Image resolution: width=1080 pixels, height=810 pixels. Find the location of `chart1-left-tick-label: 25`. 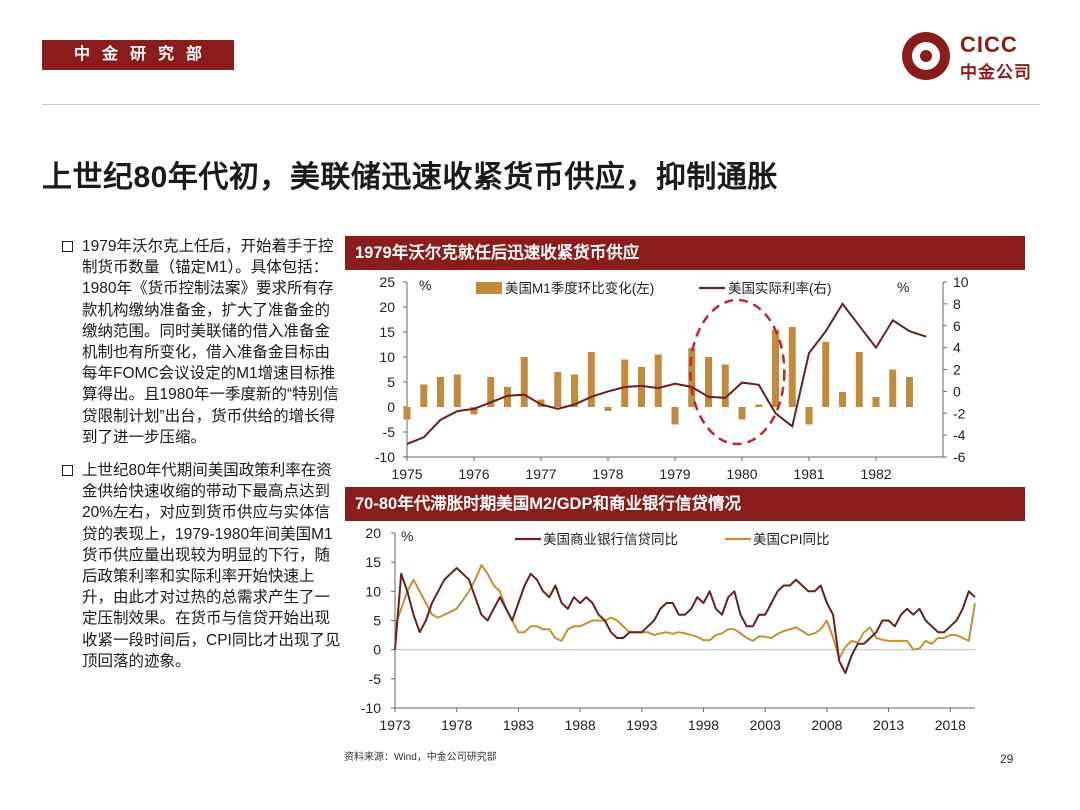

chart1-left-tick-label: 25 is located at coordinates (387, 282).